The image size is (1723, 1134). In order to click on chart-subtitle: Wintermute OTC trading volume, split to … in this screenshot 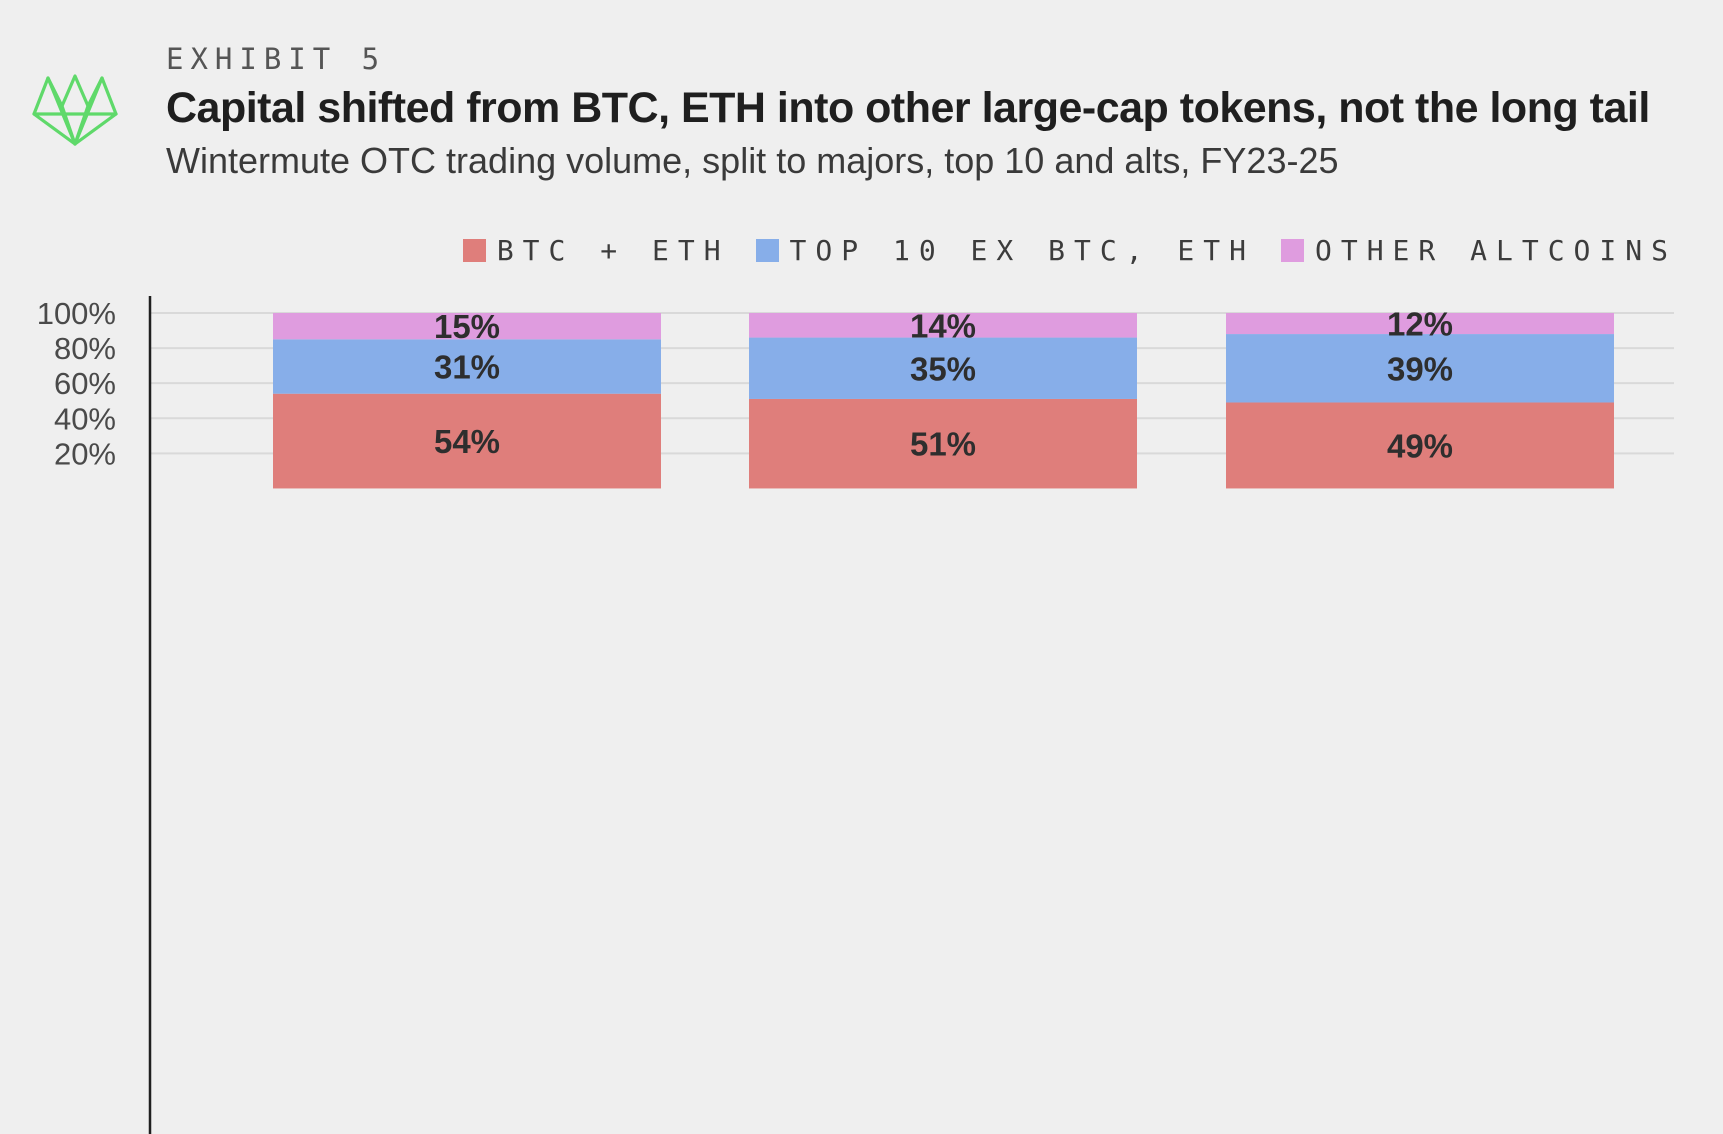, I will do `click(752, 160)`.